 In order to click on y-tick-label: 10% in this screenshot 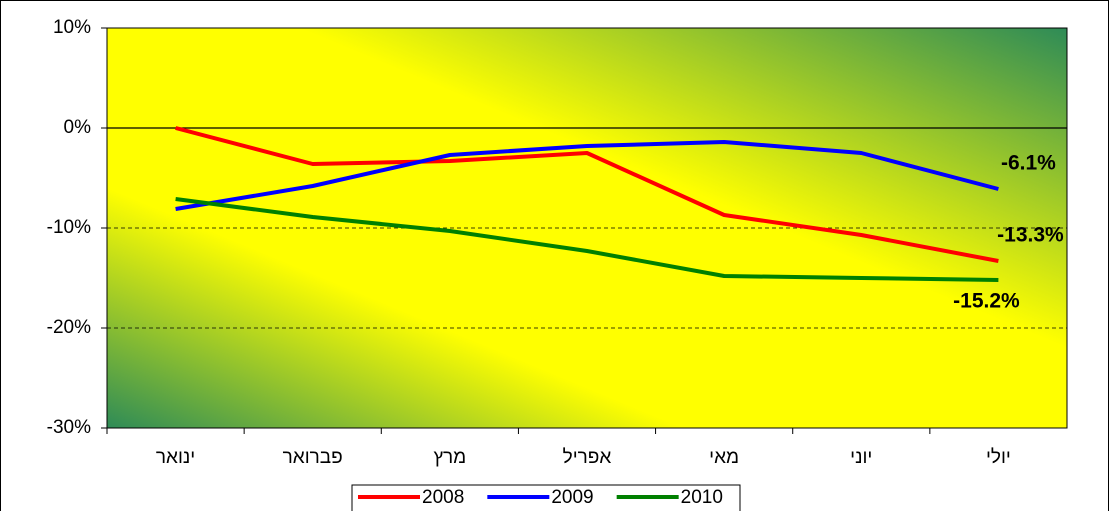, I will do `click(72, 27)`.